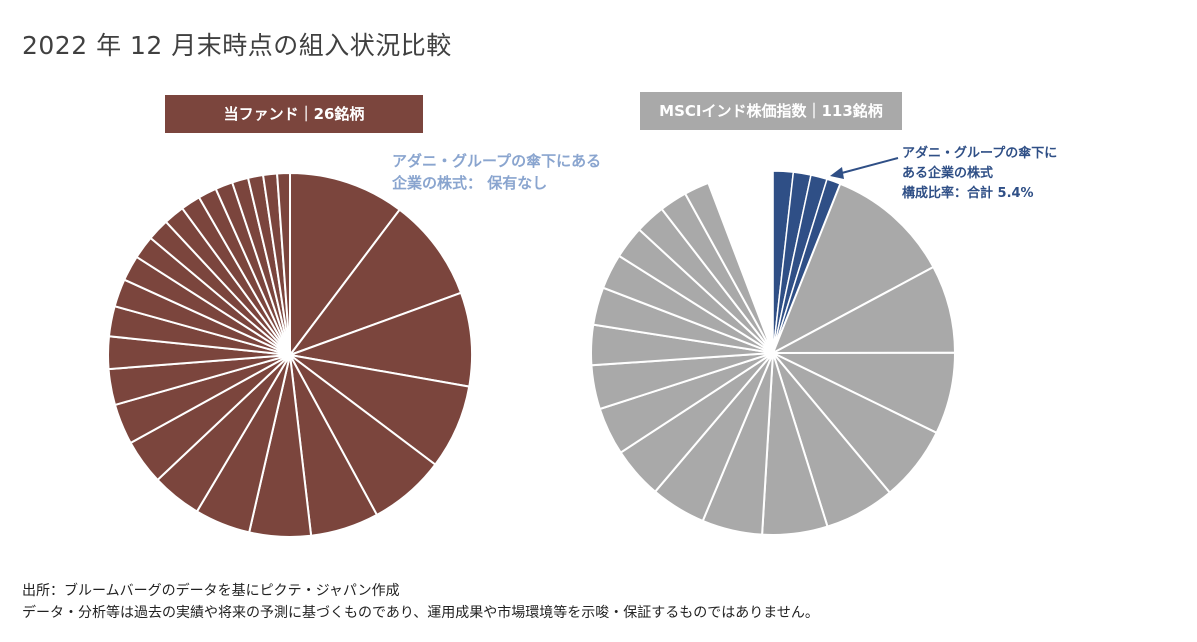 The width and height of the screenshot is (1197, 642). What do you see at coordinates (512, 172) in the screenshot?
I see `fund-adani-annotation: アダニ・グループの傘下にある 企業の株式： 保有なし` at bounding box center [512, 172].